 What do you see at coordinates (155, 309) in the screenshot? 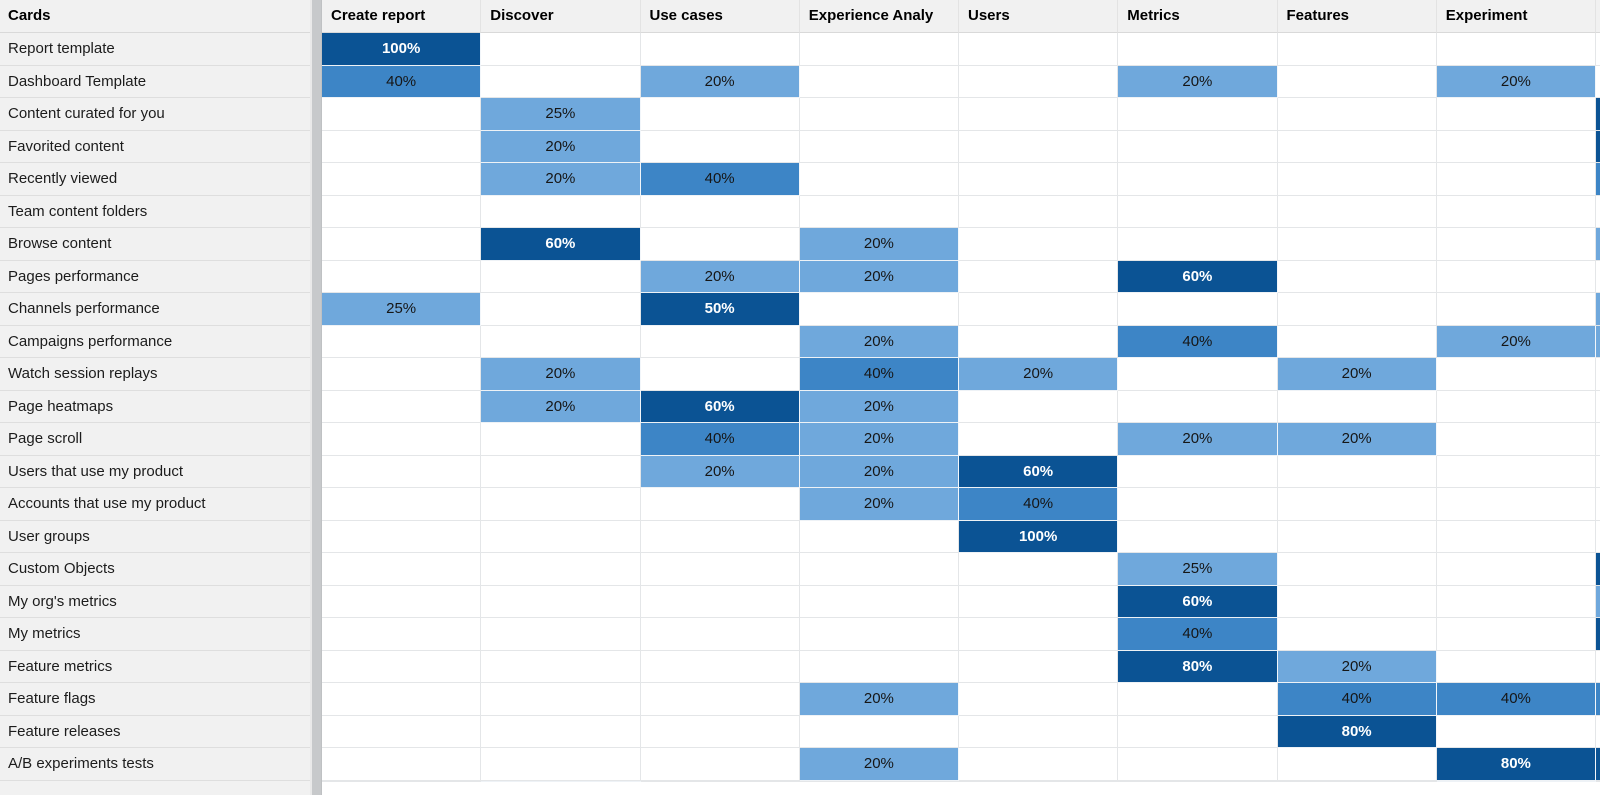
I see `row-label-cell: Channels performance` at bounding box center [155, 309].